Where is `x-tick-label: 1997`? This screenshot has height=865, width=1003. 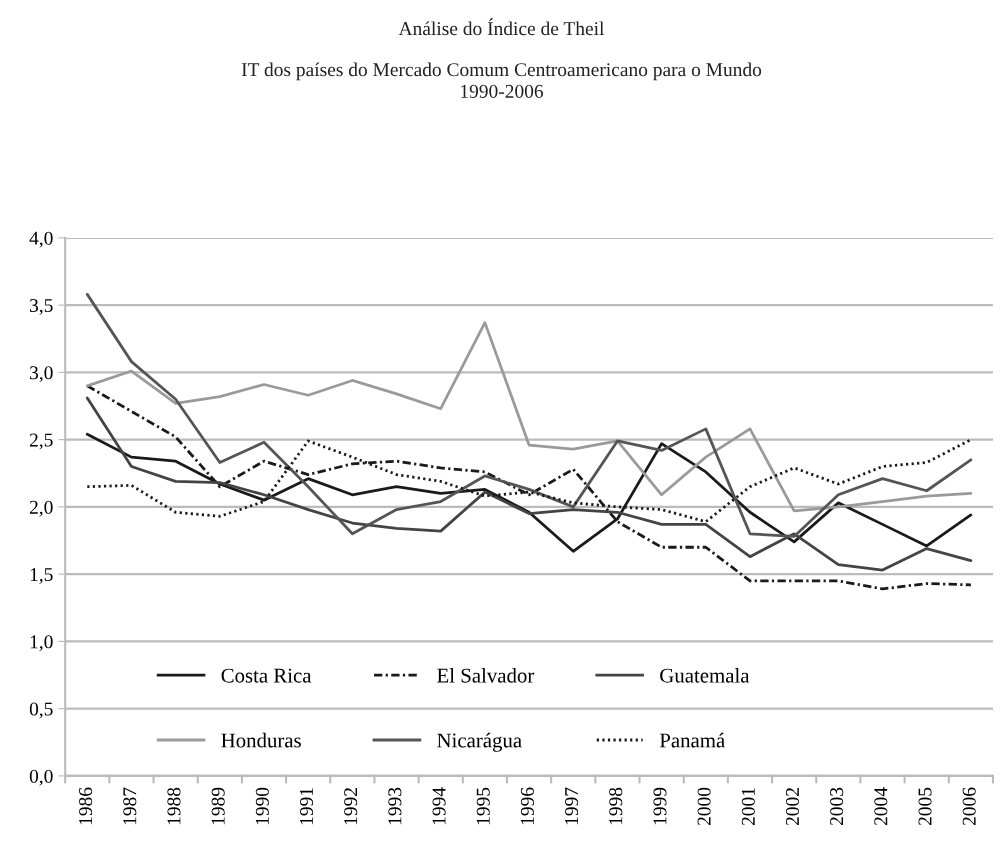 x-tick-label: 1997 is located at coordinates (572, 806).